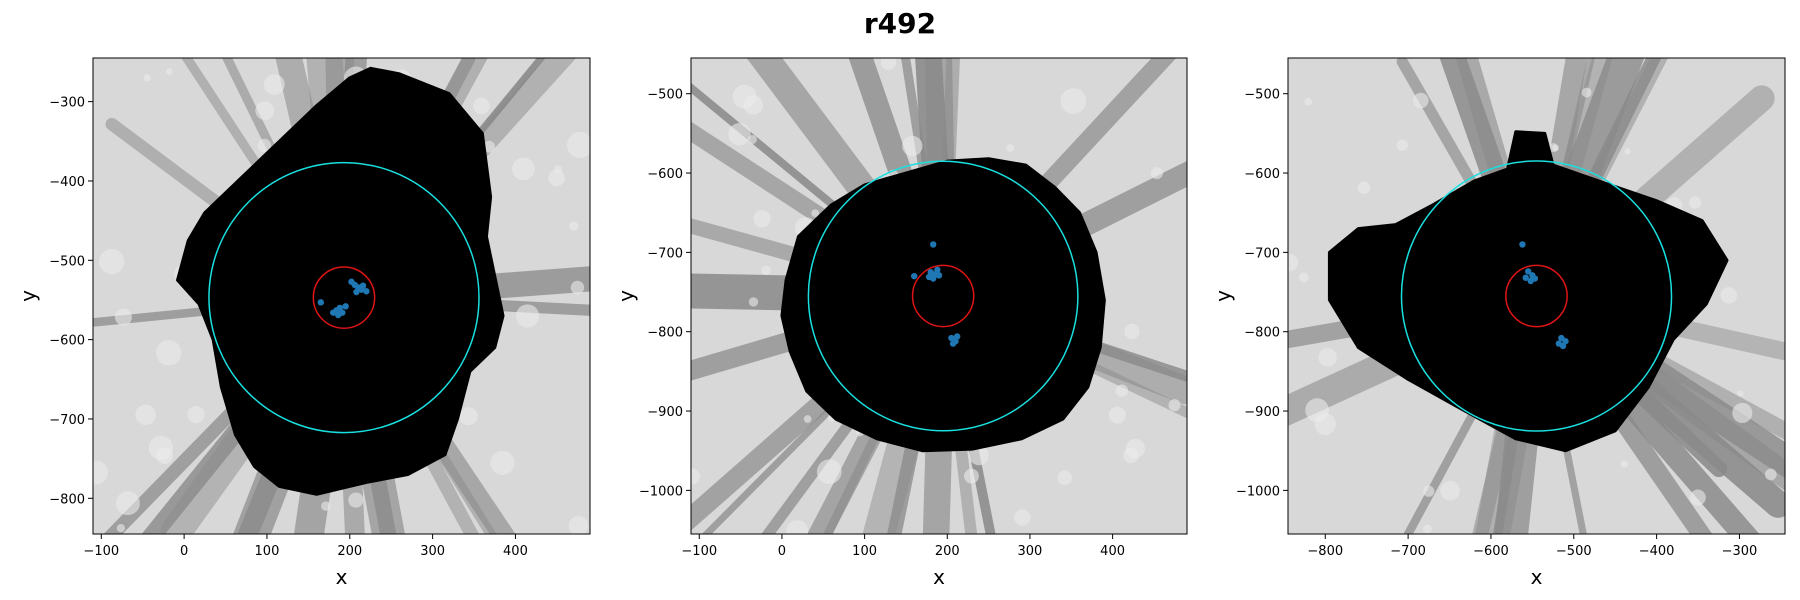 The height and width of the screenshot is (600, 1800). I want to click on y-tick-label: −400, so click(67, 182).